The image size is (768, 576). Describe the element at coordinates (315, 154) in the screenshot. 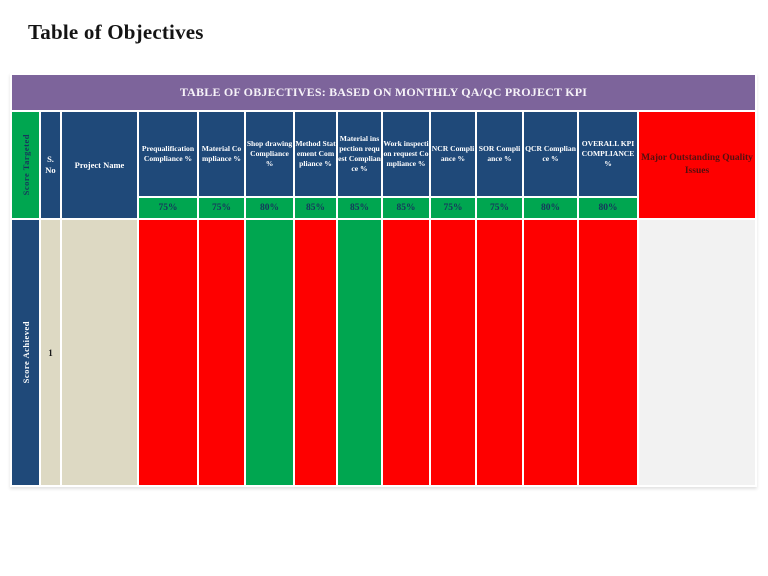

I see `kpi-column-header-3: Method Statement Compliance %` at that location.